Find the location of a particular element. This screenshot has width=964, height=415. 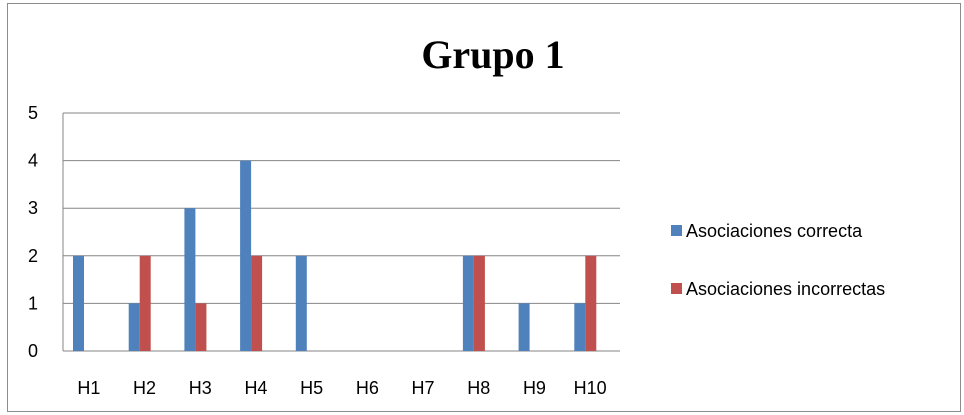

bar-correcta-h2 is located at coordinates (134, 327).